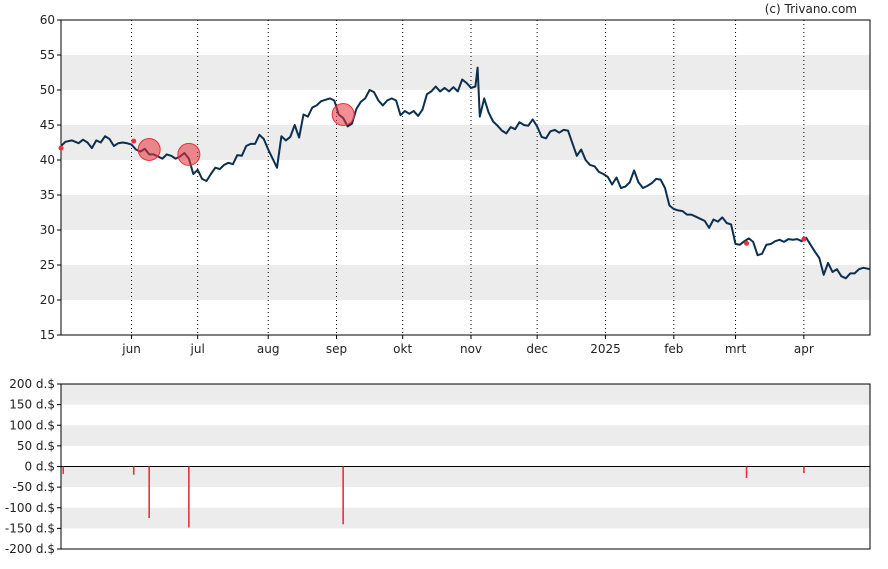  What do you see at coordinates (605, 349) in the screenshot?
I see `x-tick-label: 2025` at bounding box center [605, 349].